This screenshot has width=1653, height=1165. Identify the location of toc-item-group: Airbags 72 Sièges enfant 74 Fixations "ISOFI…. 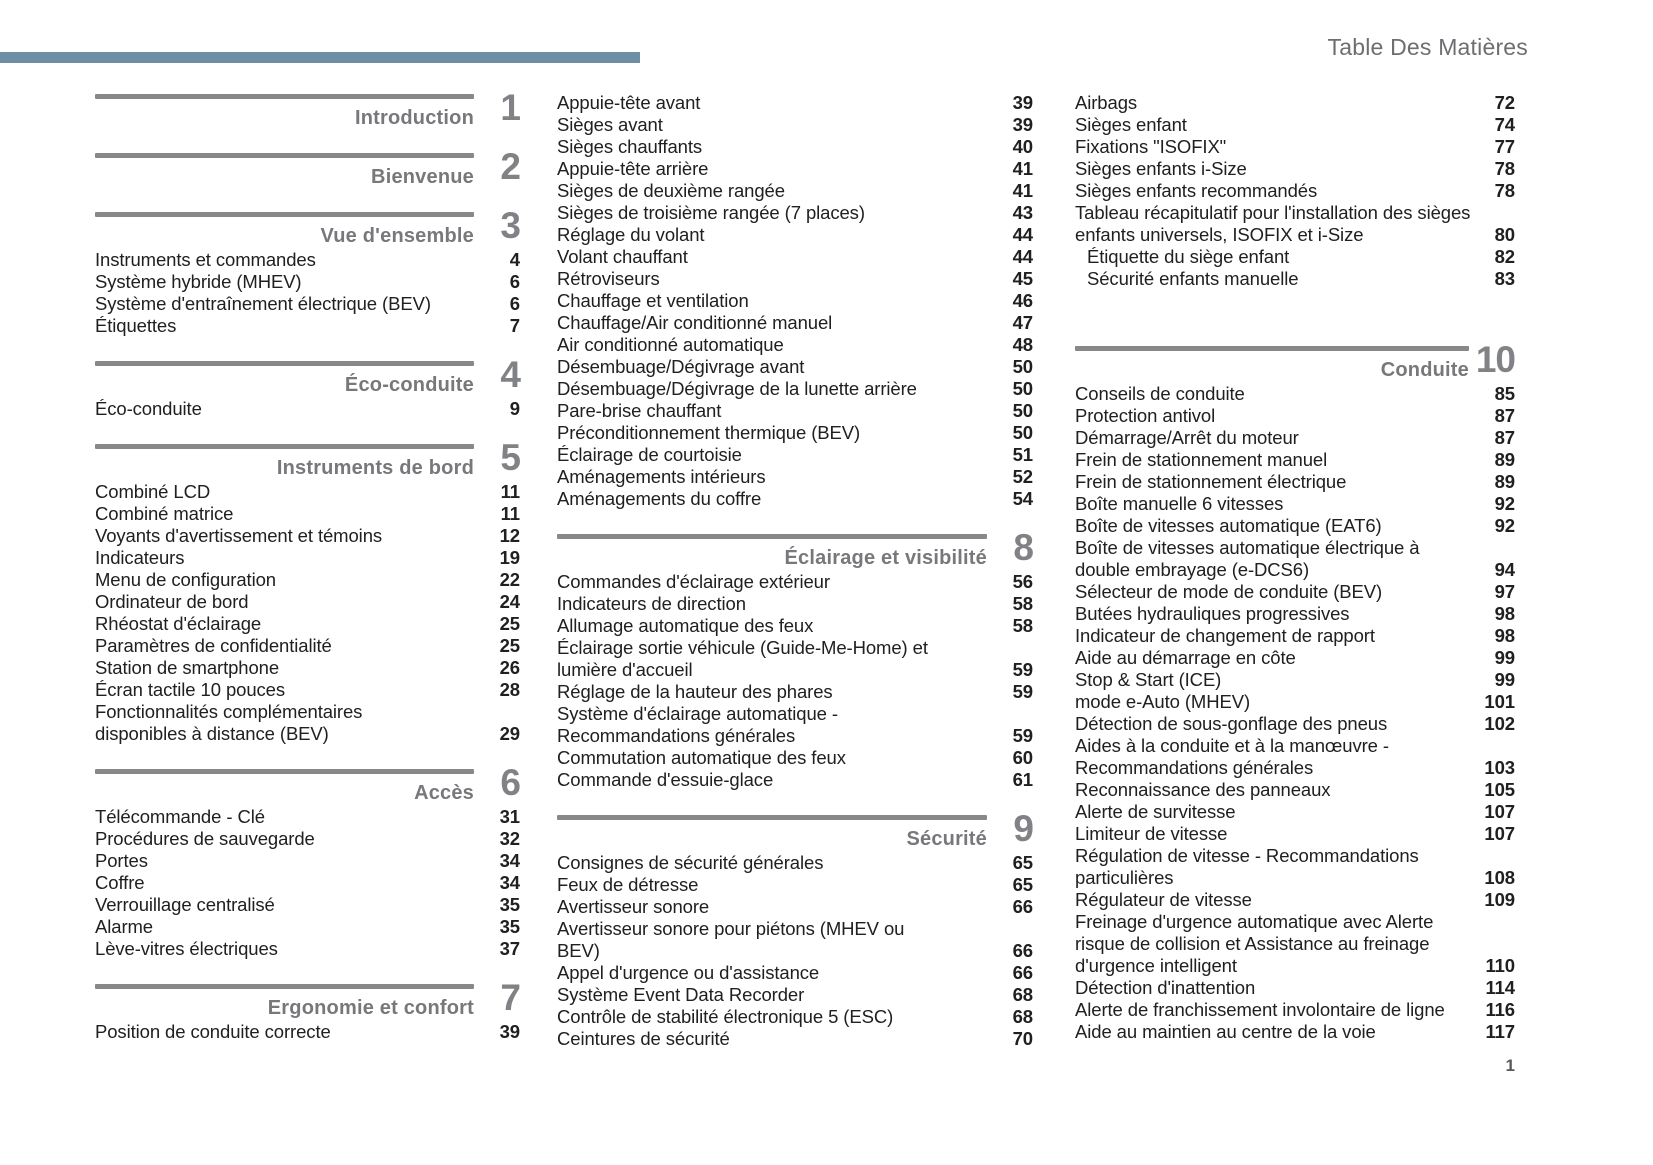
(1295, 191).